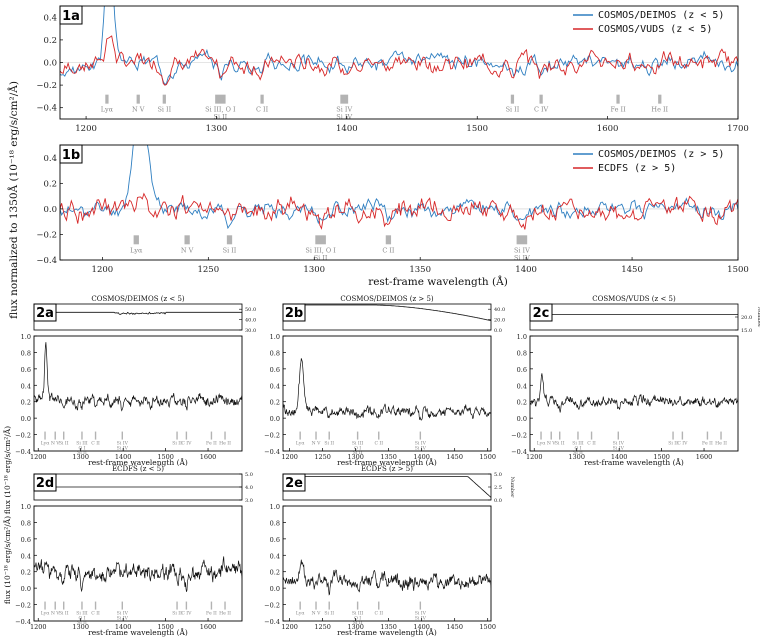 This screenshot has height=643, width=760. What do you see at coordinates (289, 627) in the screenshot?
I see `x-tick-label-2e-0: 1200` at bounding box center [289, 627].